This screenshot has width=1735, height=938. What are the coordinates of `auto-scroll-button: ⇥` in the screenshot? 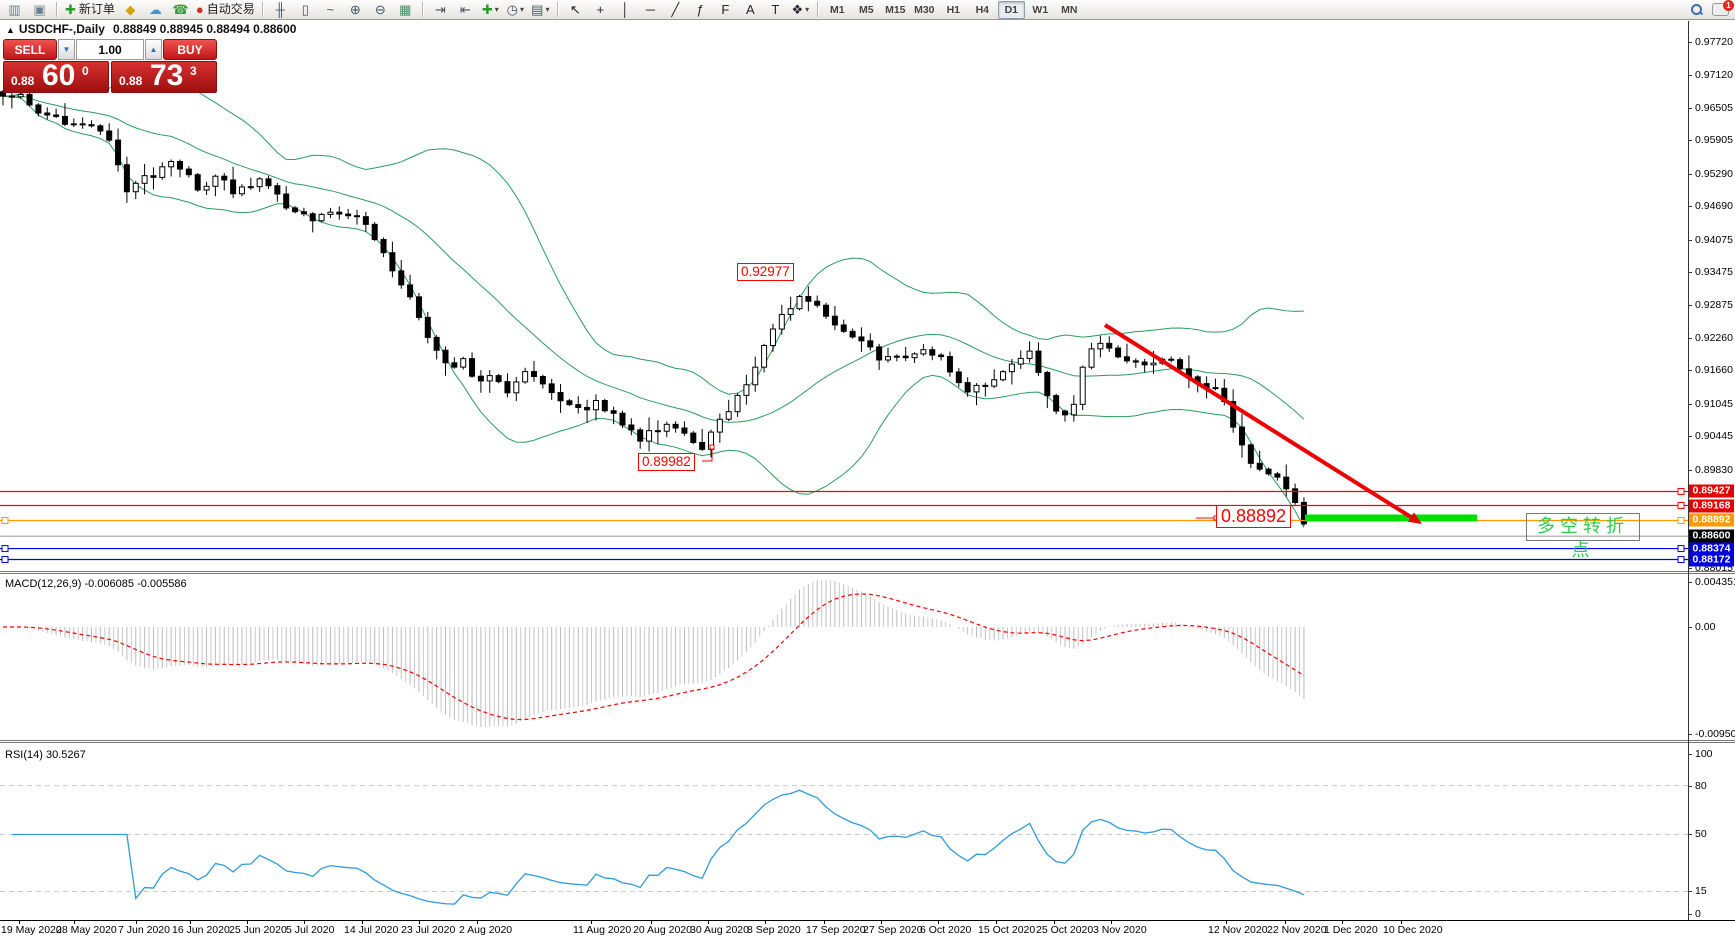 It's located at (440, 9).